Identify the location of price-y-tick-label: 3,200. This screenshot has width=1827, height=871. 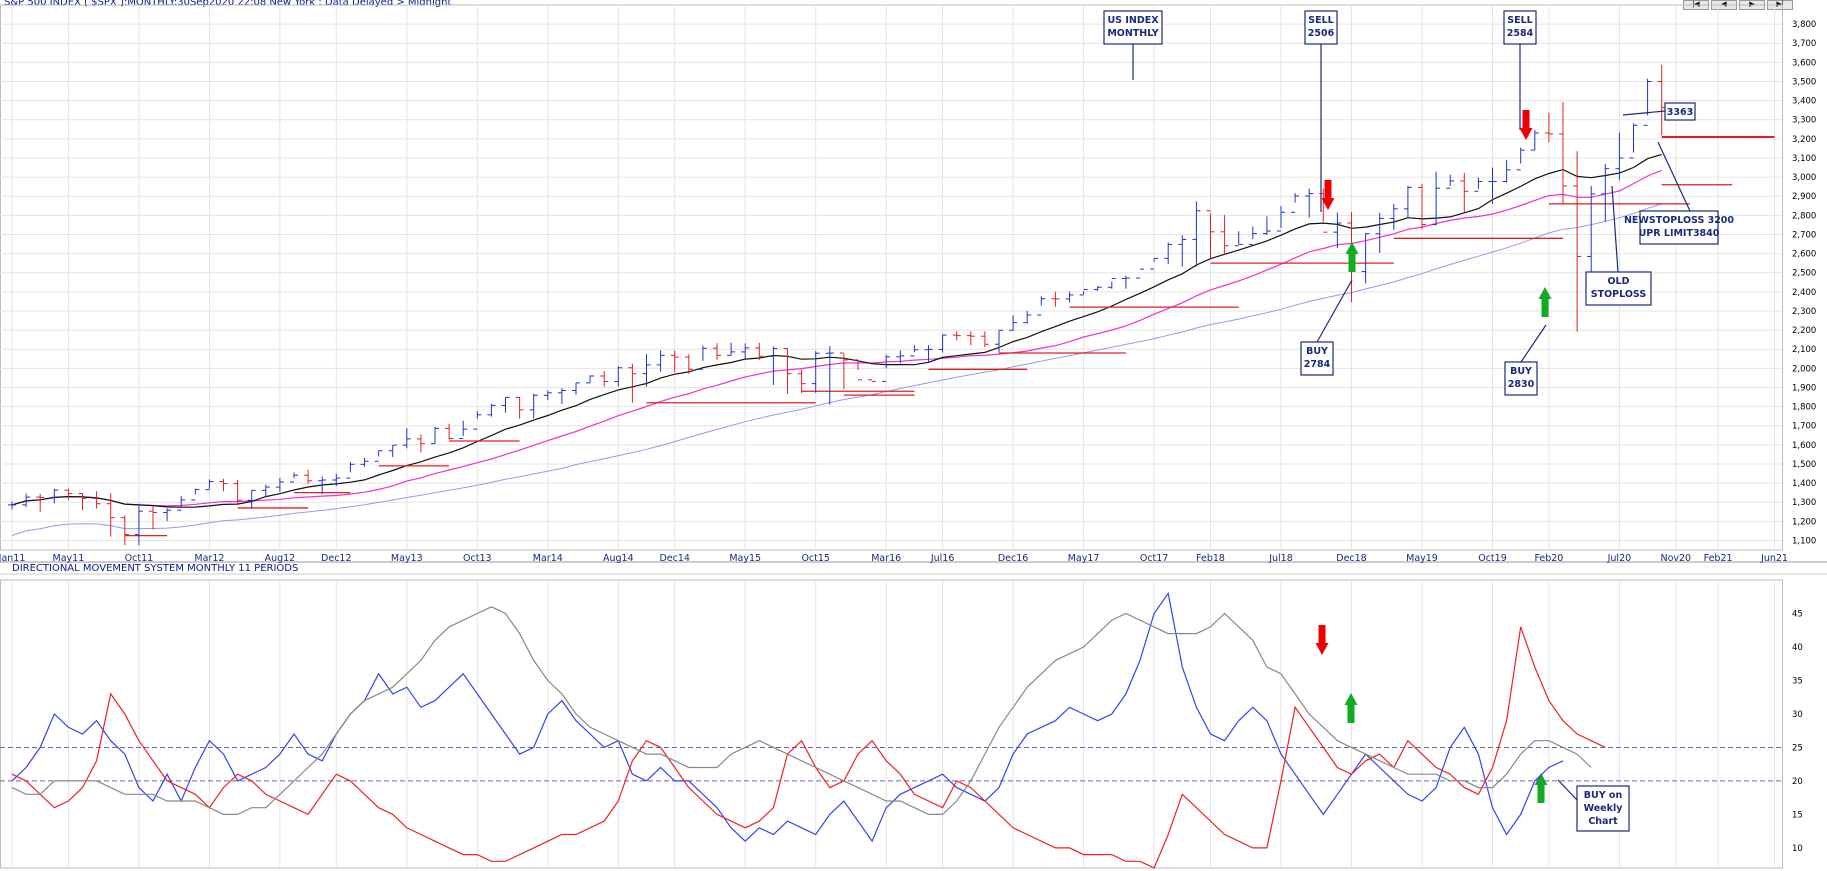
(1804, 140).